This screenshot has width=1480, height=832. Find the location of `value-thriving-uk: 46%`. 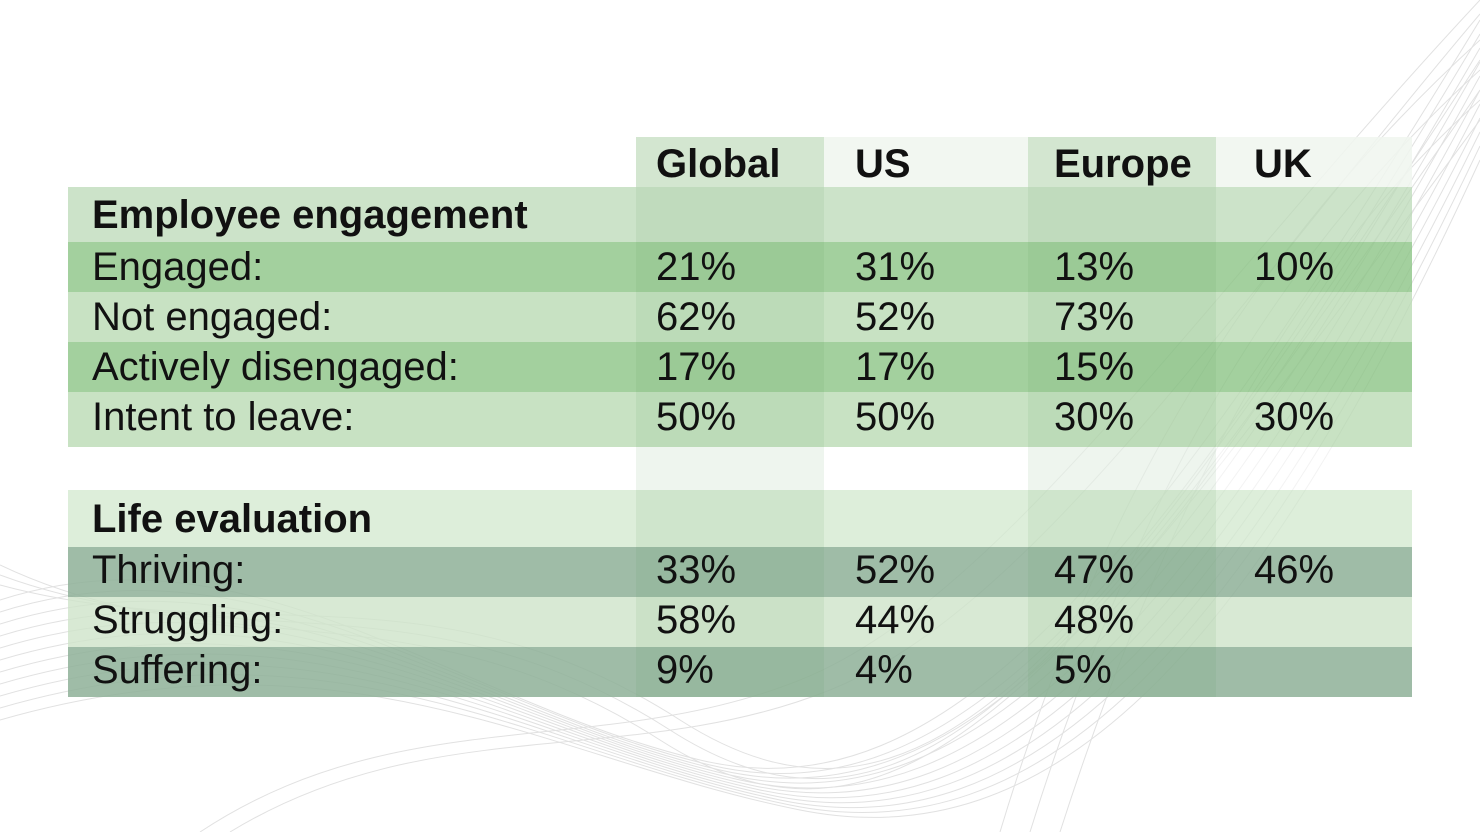

value-thriving-uk: 46% is located at coordinates (1294, 570).